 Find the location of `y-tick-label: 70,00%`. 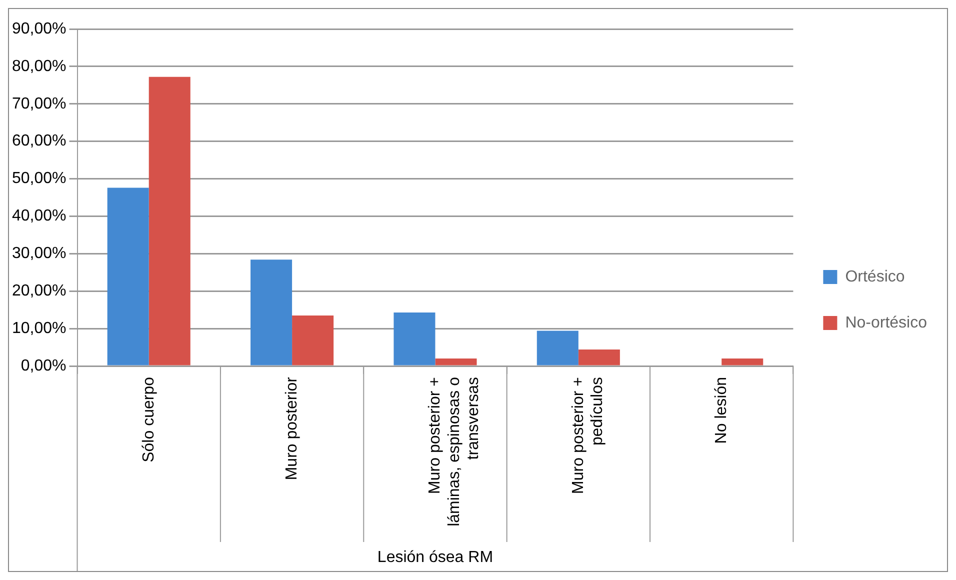

y-tick-label: 70,00% is located at coordinates (39, 103).